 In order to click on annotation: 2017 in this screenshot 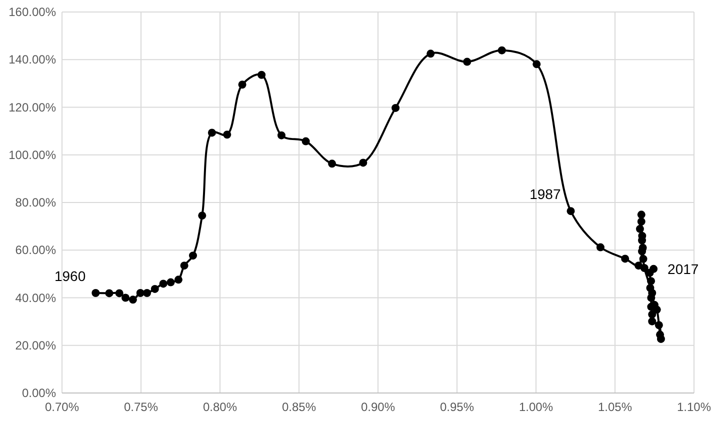, I will do `click(683, 268)`.